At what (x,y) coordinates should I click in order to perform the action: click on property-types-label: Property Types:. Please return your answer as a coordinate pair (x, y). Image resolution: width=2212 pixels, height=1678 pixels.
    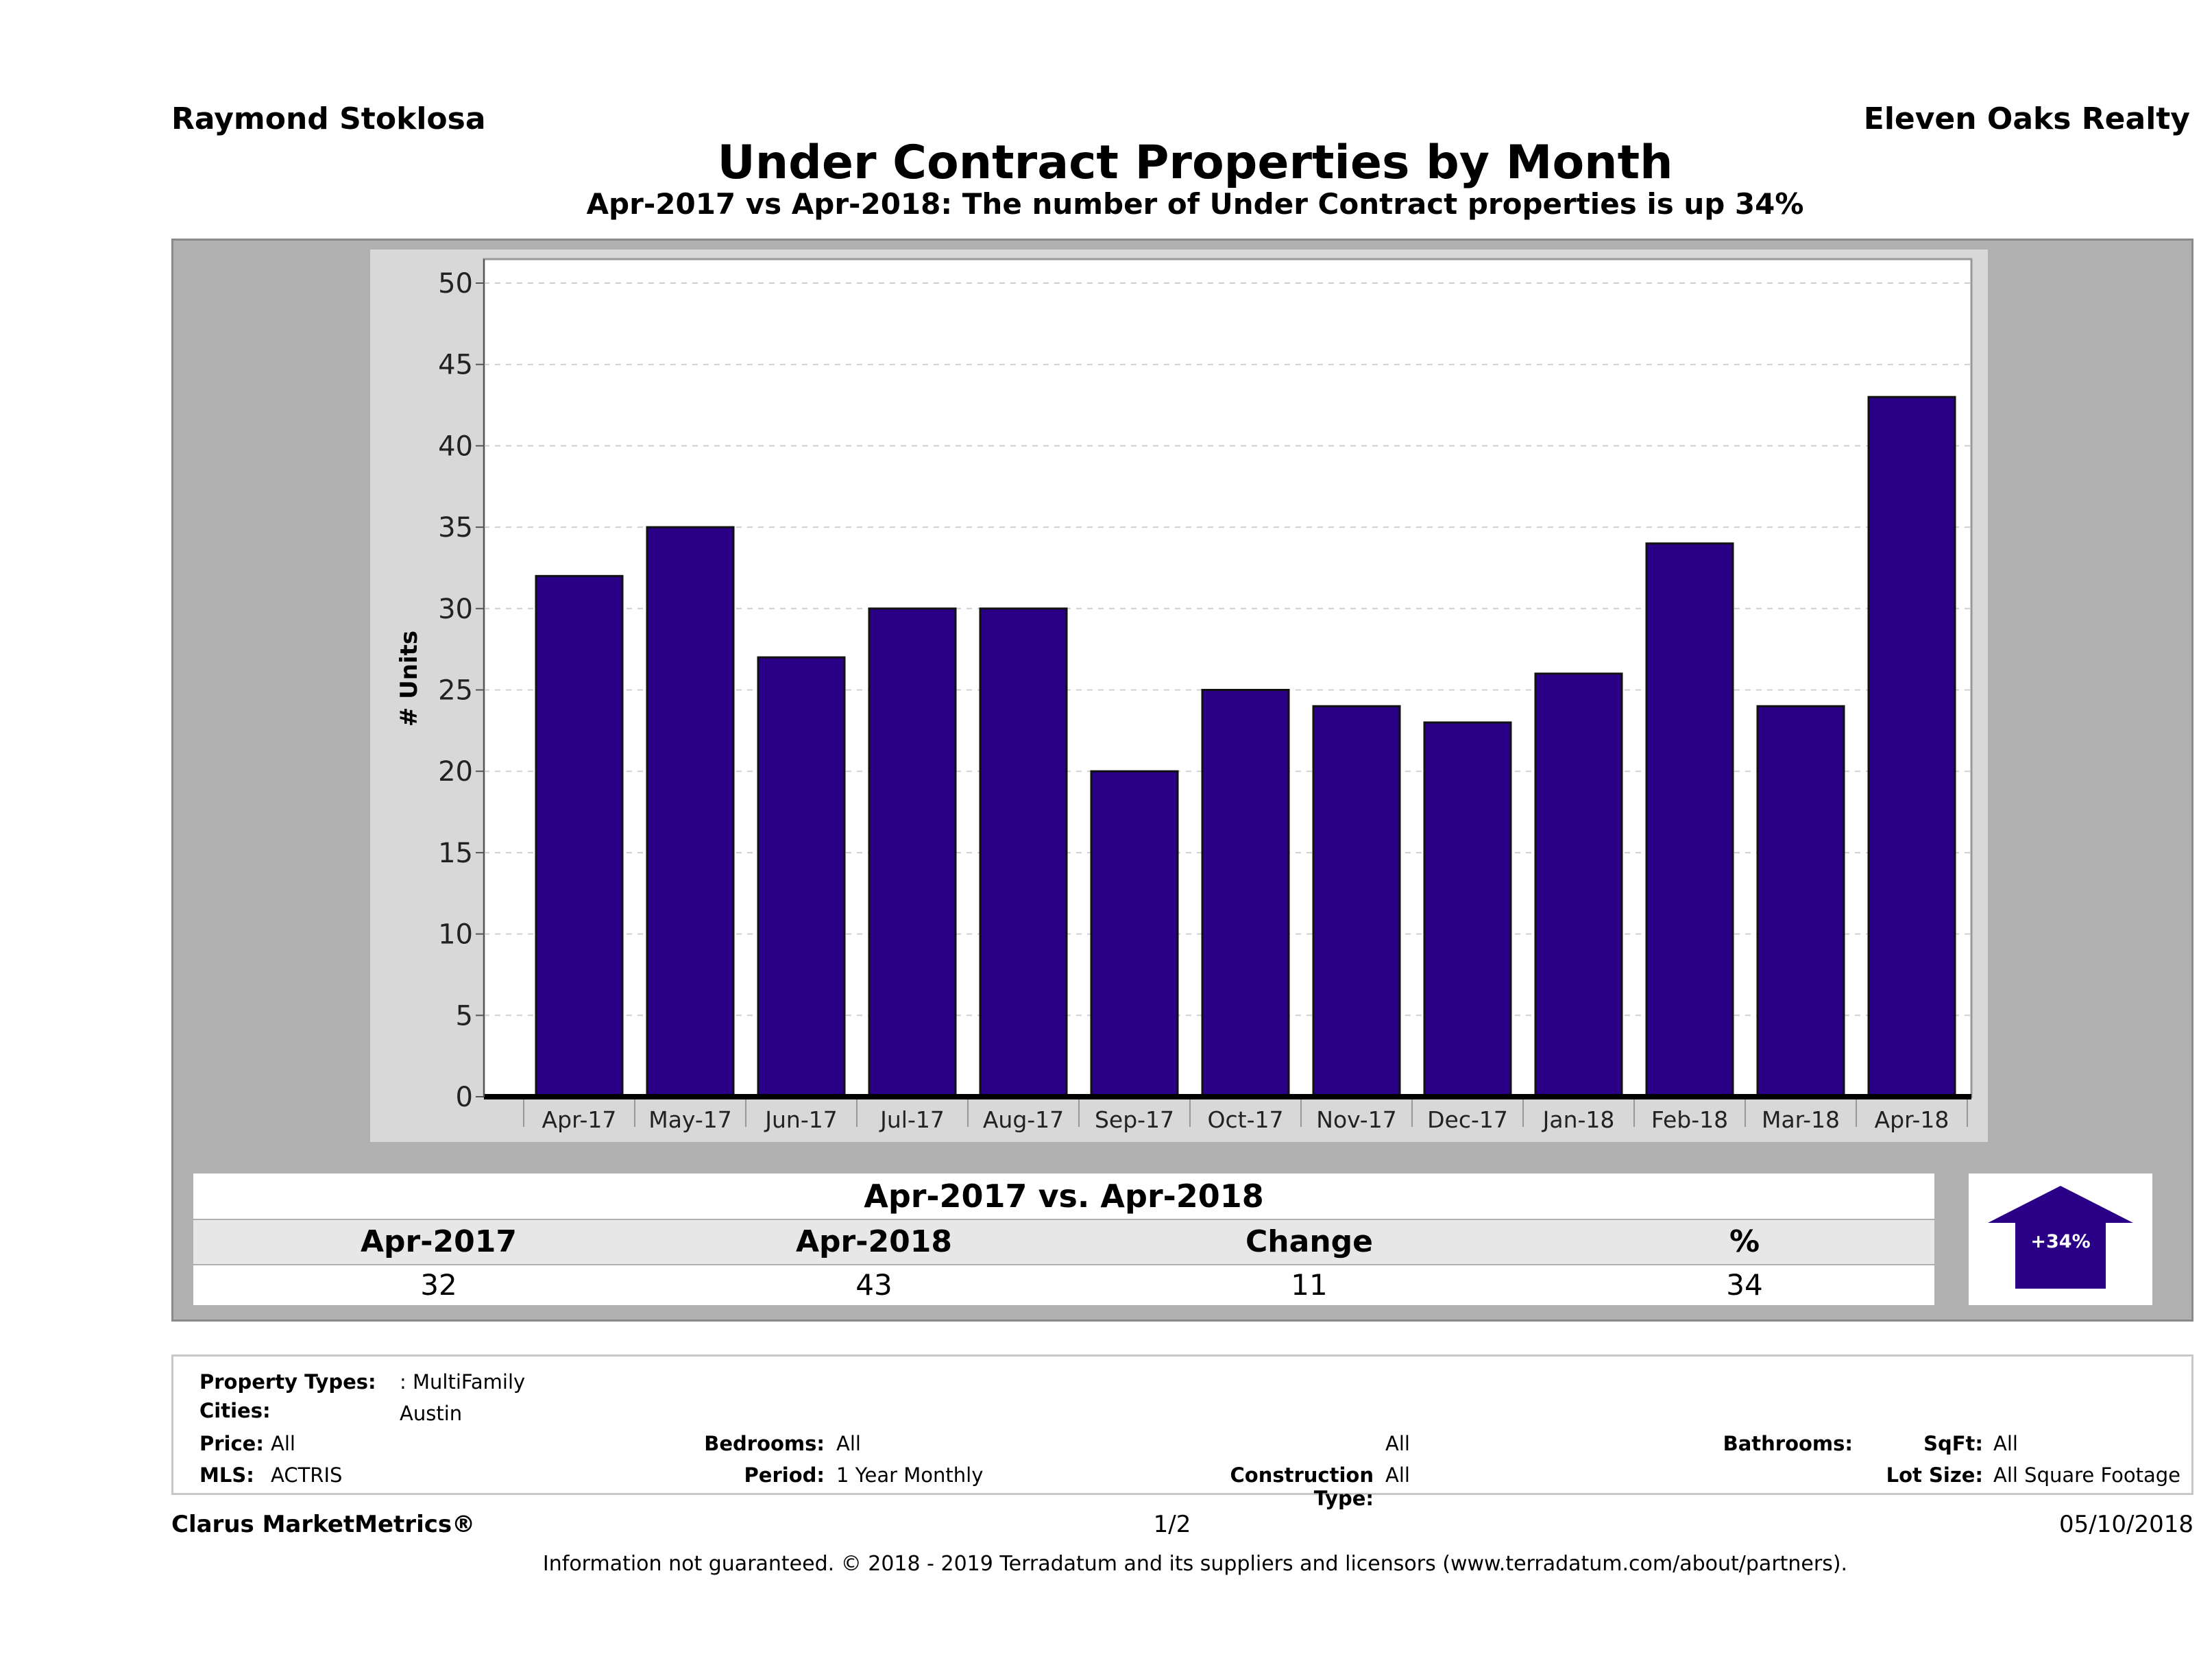
    Looking at the image, I should click on (288, 1382).